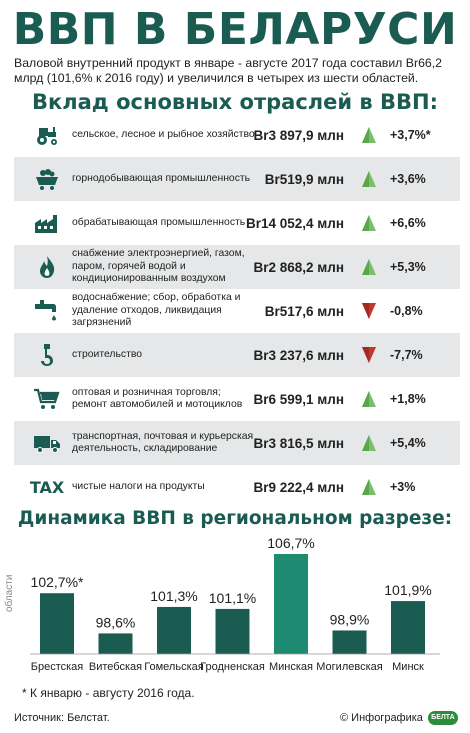  What do you see at coordinates (116, 622) in the screenshot?
I see `bar-value-label: 98,6%` at bounding box center [116, 622].